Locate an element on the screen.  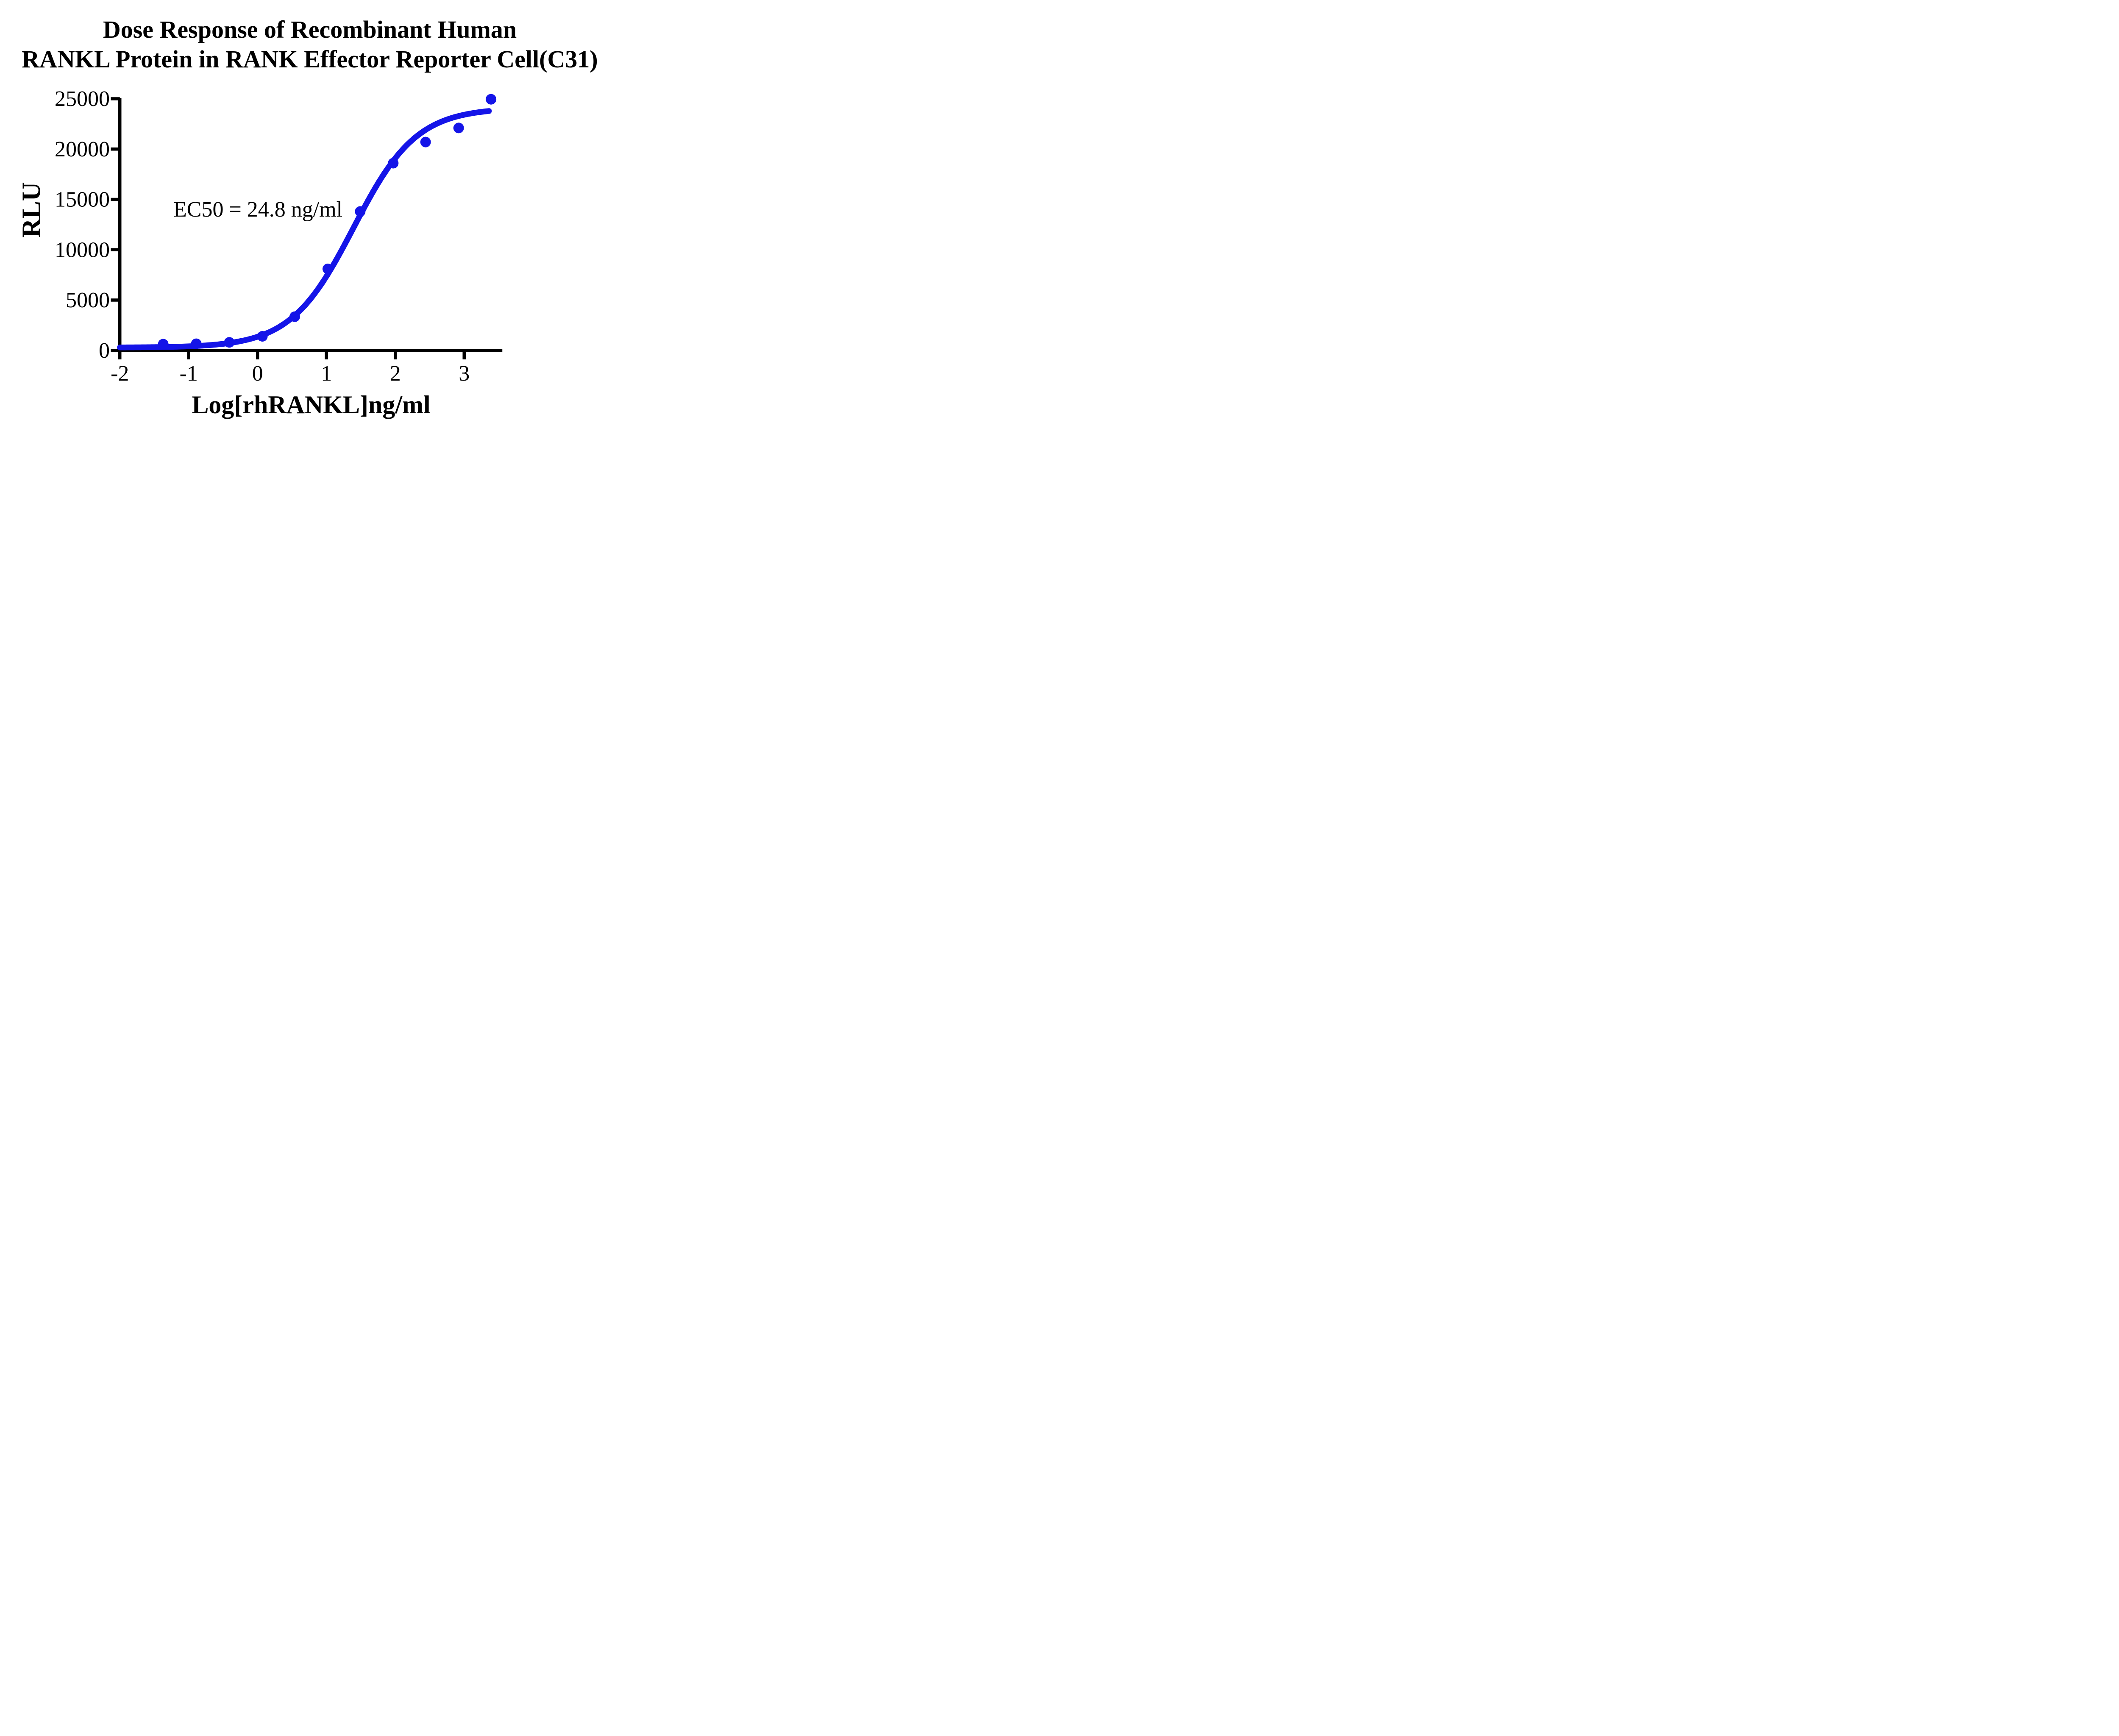
ec50-annotation: EC50 = 24.8 ng/ml is located at coordinates (258, 210).